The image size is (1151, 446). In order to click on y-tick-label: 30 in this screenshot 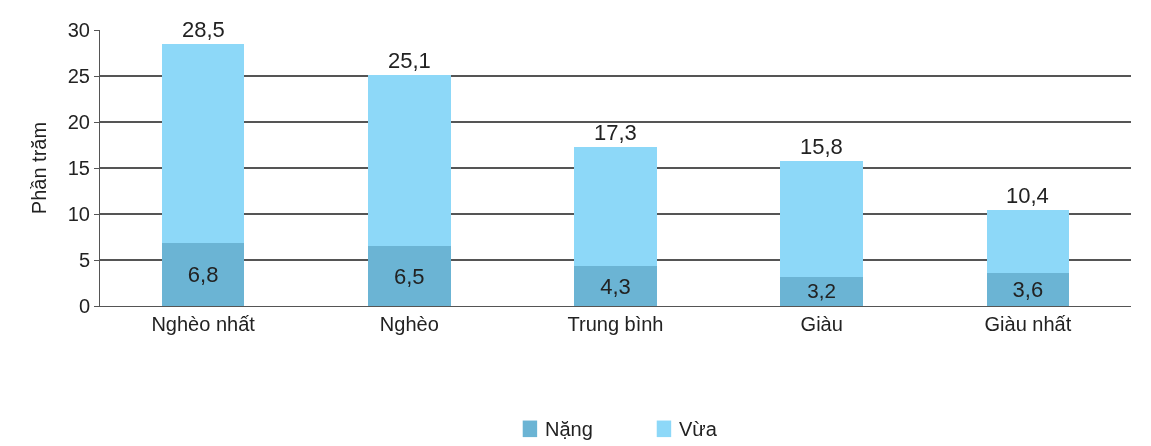, I will do `click(78, 30)`.